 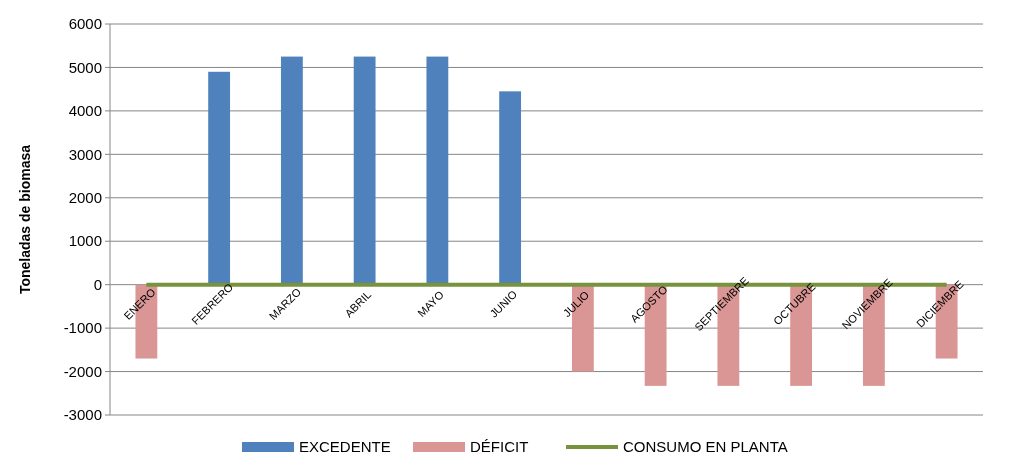 What do you see at coordinates (499, 446) in the screenshot?
I see `legend-label: DÉFICIT` at bounding box center [499, 446].